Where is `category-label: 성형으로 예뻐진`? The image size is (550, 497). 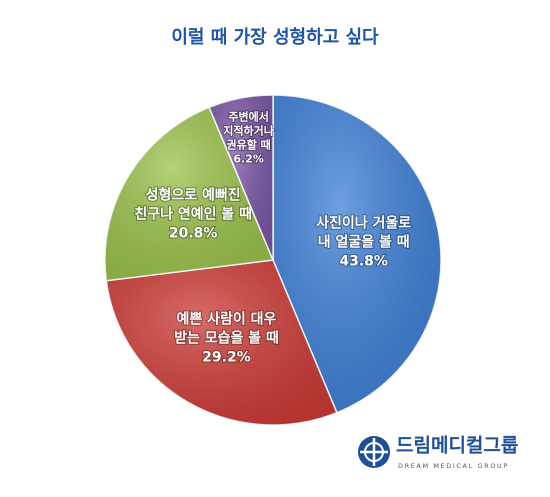 category-label: 성형으로 예뻐진 is located at coordinates (193, 194).